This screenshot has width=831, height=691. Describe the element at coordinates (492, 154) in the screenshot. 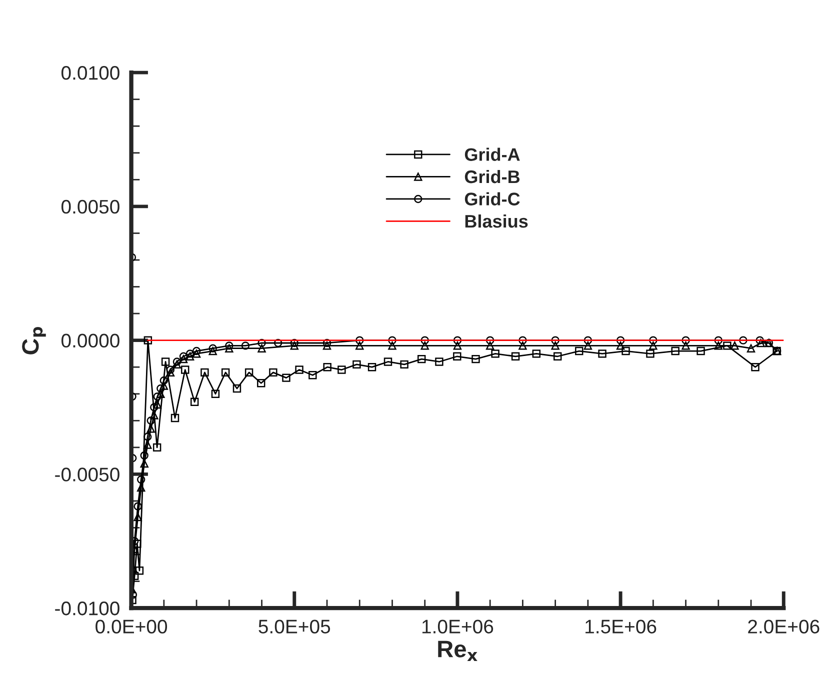

I see `legend-label: Grid-A` at that location.